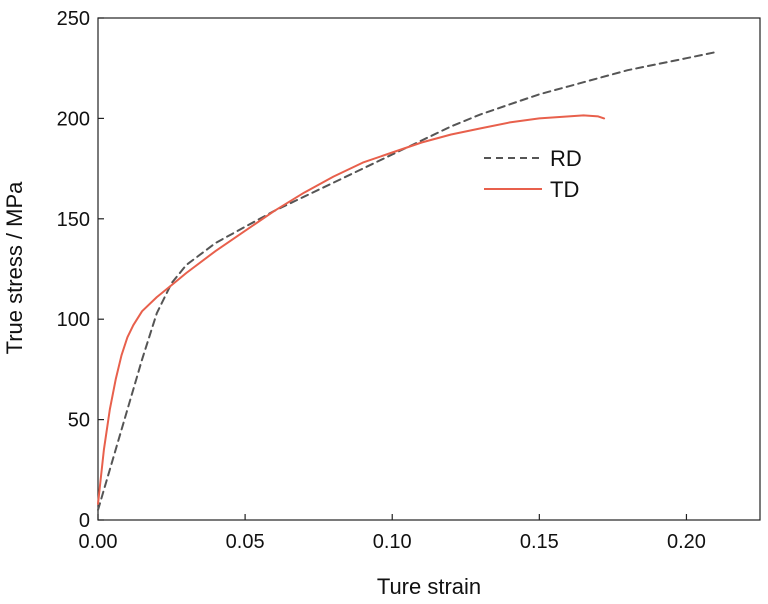 This screenshot has height=604, width=768. Describe the element at coordinates (14, 268) in the screenshot. I see `y-axis-title: True stress / MPa` at that location.